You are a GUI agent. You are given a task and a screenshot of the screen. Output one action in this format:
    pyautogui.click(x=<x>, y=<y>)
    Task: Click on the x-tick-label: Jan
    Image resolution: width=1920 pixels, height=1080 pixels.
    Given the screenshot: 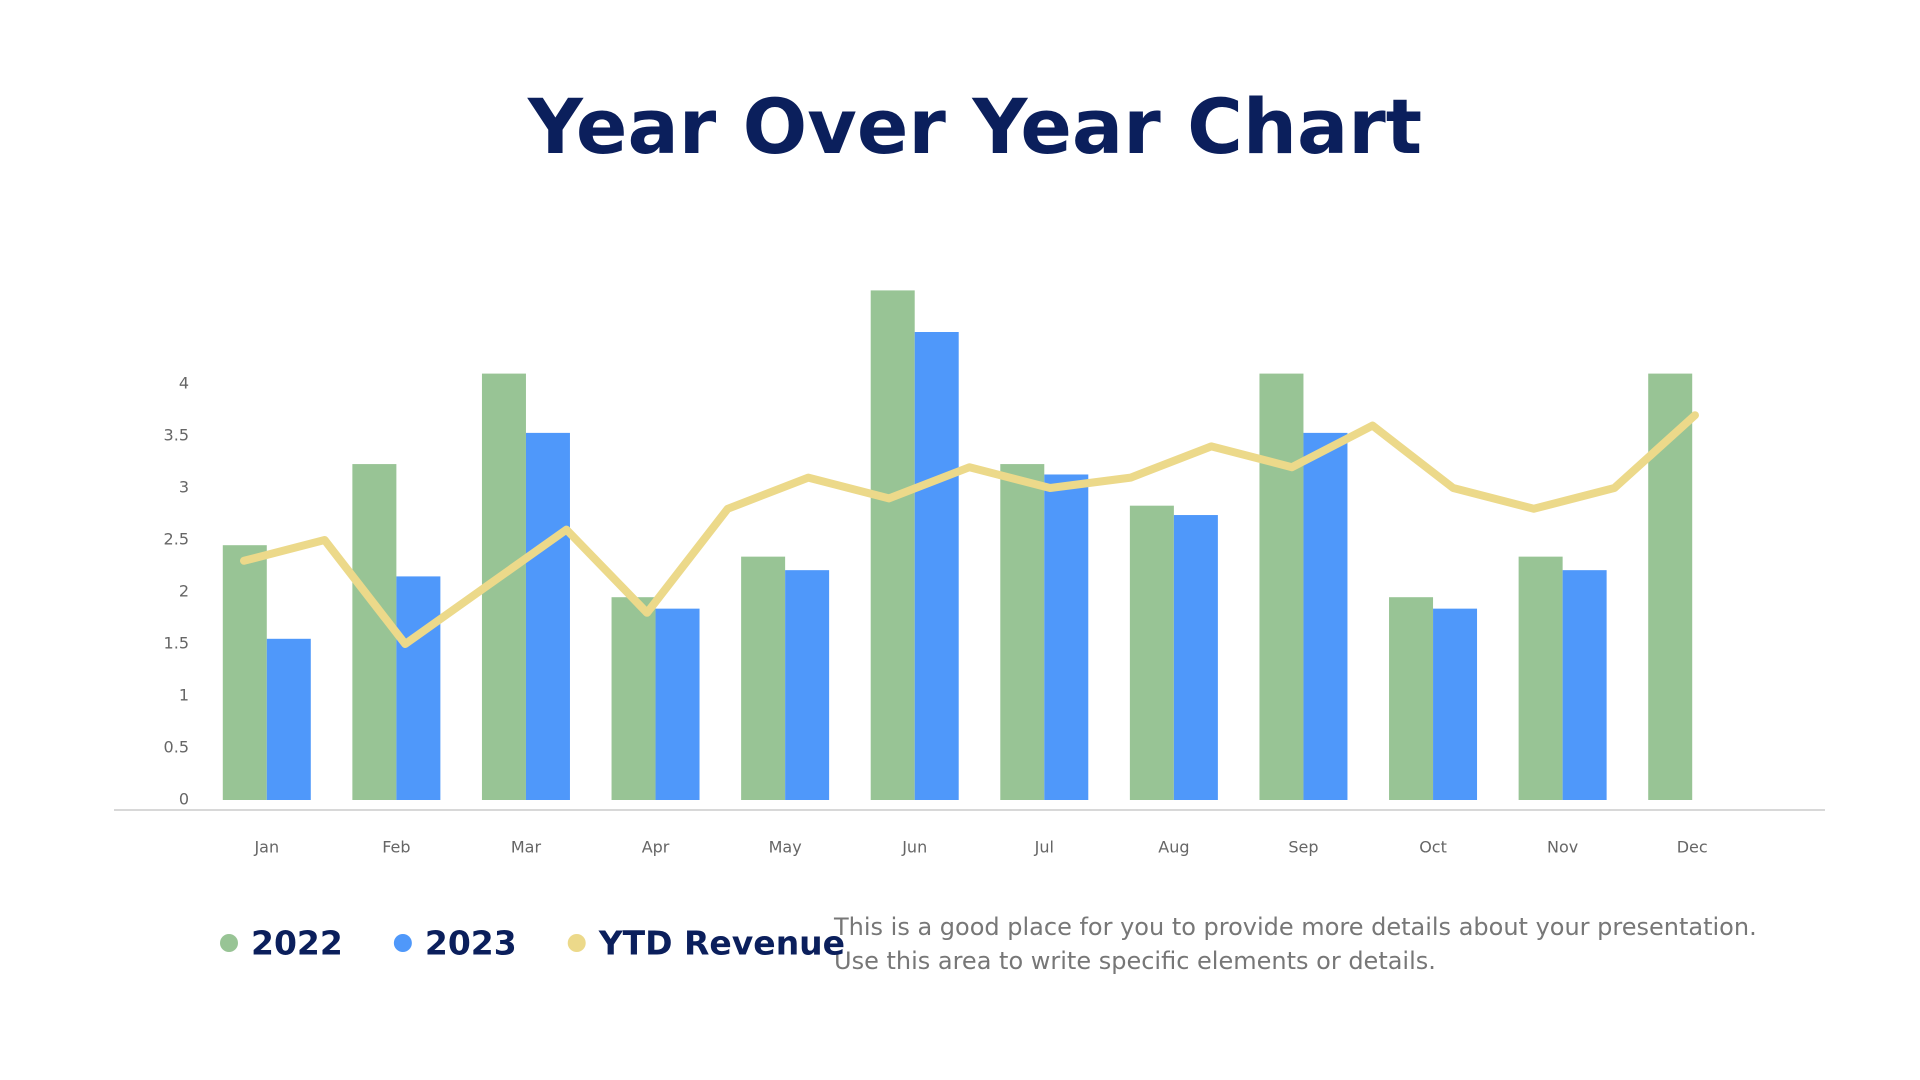 What is the action you would take?
    pyautogui.click(x=266, y=847)
    